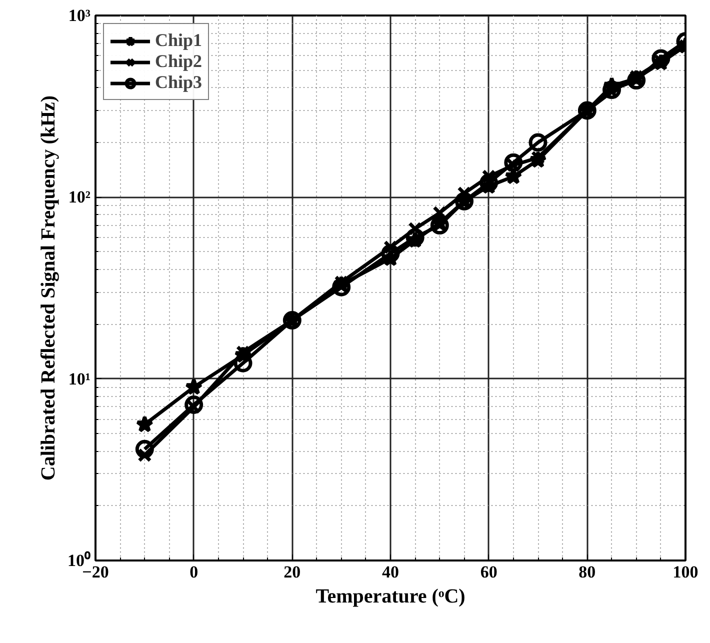 This screenshot has width=710, height=643. Describe the element at coordinates (391, 597) in the screenshot. I see `x-axis-title: Temperature (ᵒC)` at that location.